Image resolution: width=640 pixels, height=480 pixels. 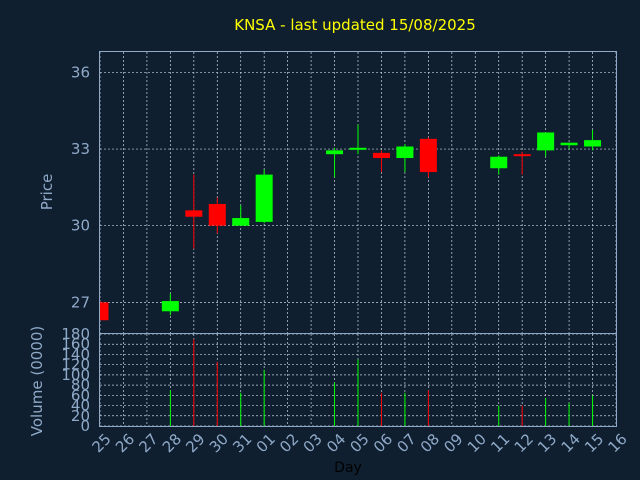 What do you see at coordinates (547, 443) in the screenshot?
I see `x-tick-label: 13` at bounding box center [547, 443].